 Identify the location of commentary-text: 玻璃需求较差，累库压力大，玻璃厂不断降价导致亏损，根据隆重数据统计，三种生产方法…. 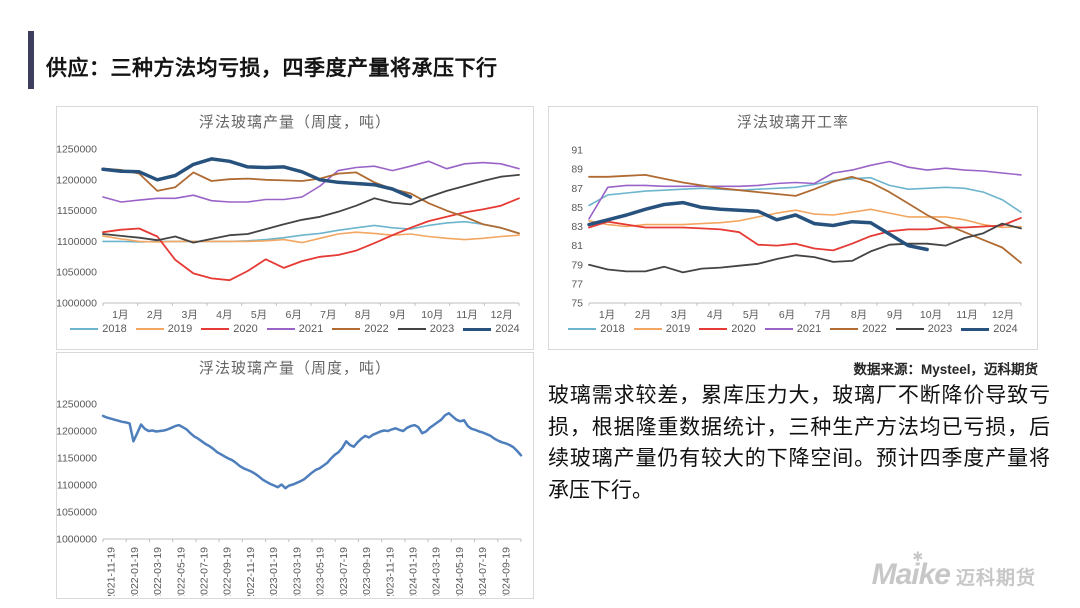
(799, 443).